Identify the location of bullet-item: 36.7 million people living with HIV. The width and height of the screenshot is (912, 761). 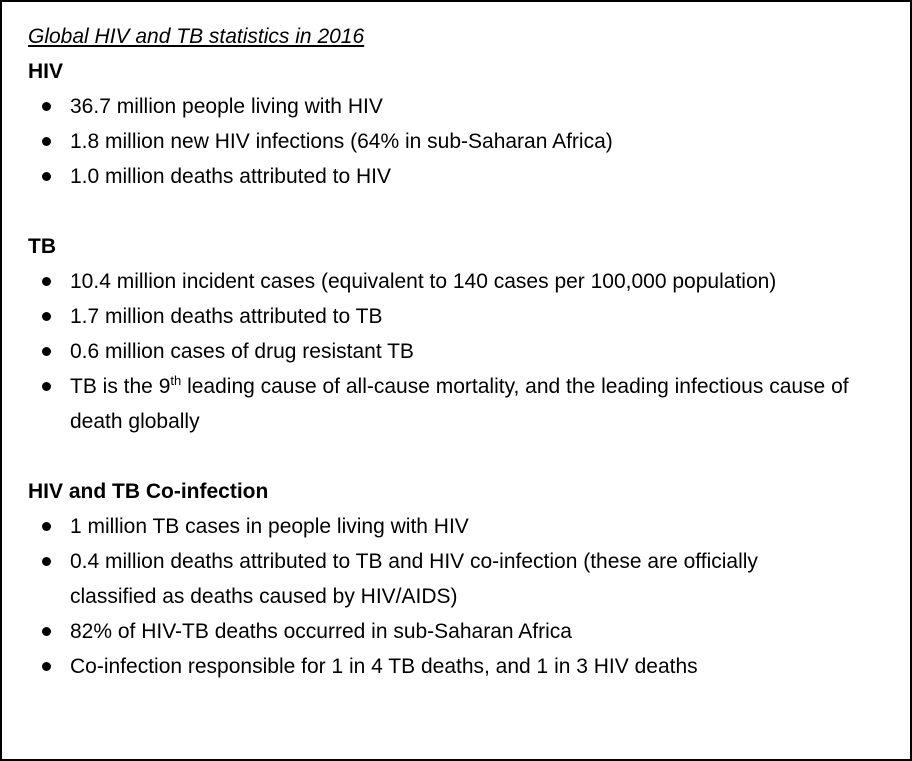
(439, 106).